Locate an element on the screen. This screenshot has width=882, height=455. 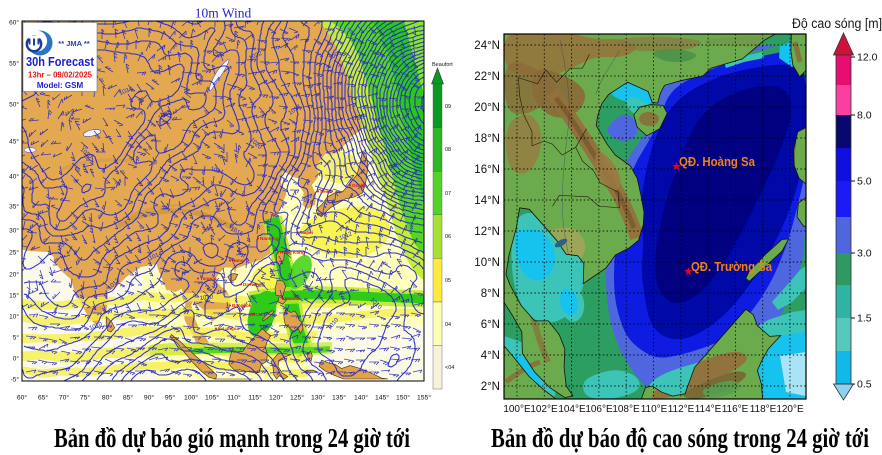
svg-text: QĐ. Hoàng Sa is located at coordinates (717, 162).